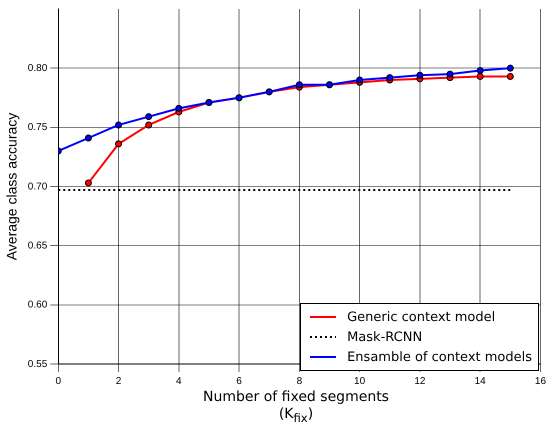 The height and width of the screenshot is (425, 549). I want to click on legend-label: Ensamble of context models, so click(439, 357).